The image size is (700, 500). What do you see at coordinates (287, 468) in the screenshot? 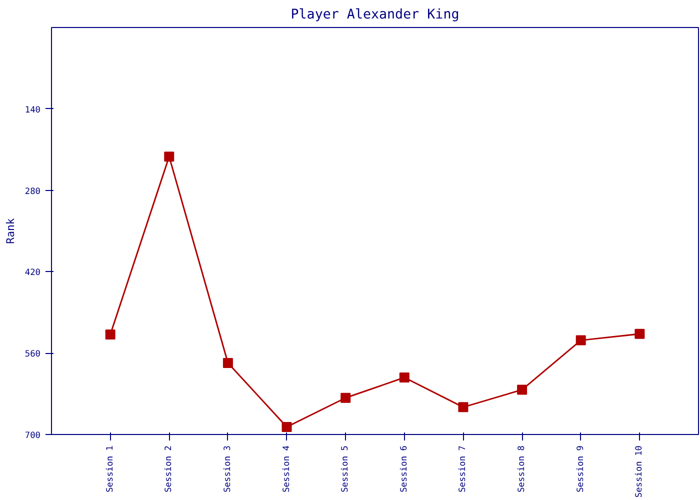
I see `x-tick-label: Session 4` at bounding box center [287, 468].